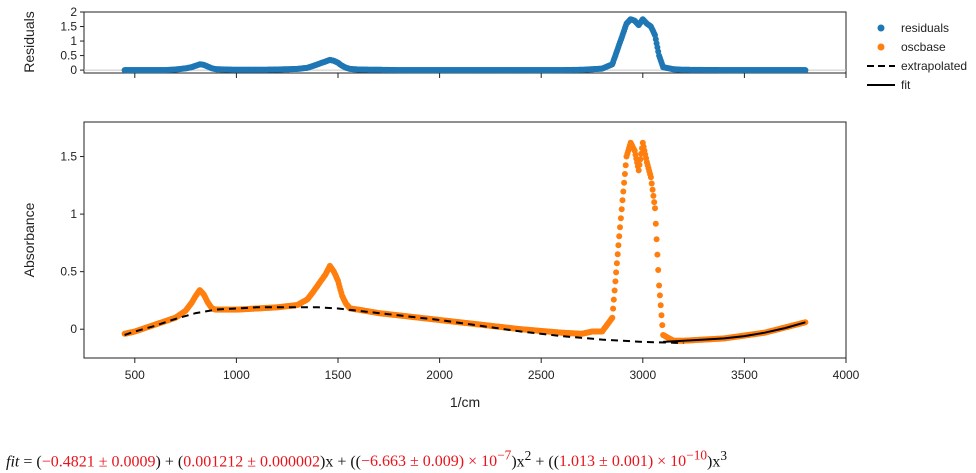 This screenshot has width=976, height=473. What do you see at coordinates (251, 462) in the screenshot?
I see `formula-coef-1: 0.001212 ± 0.000002` at bounding box center [251, 462].